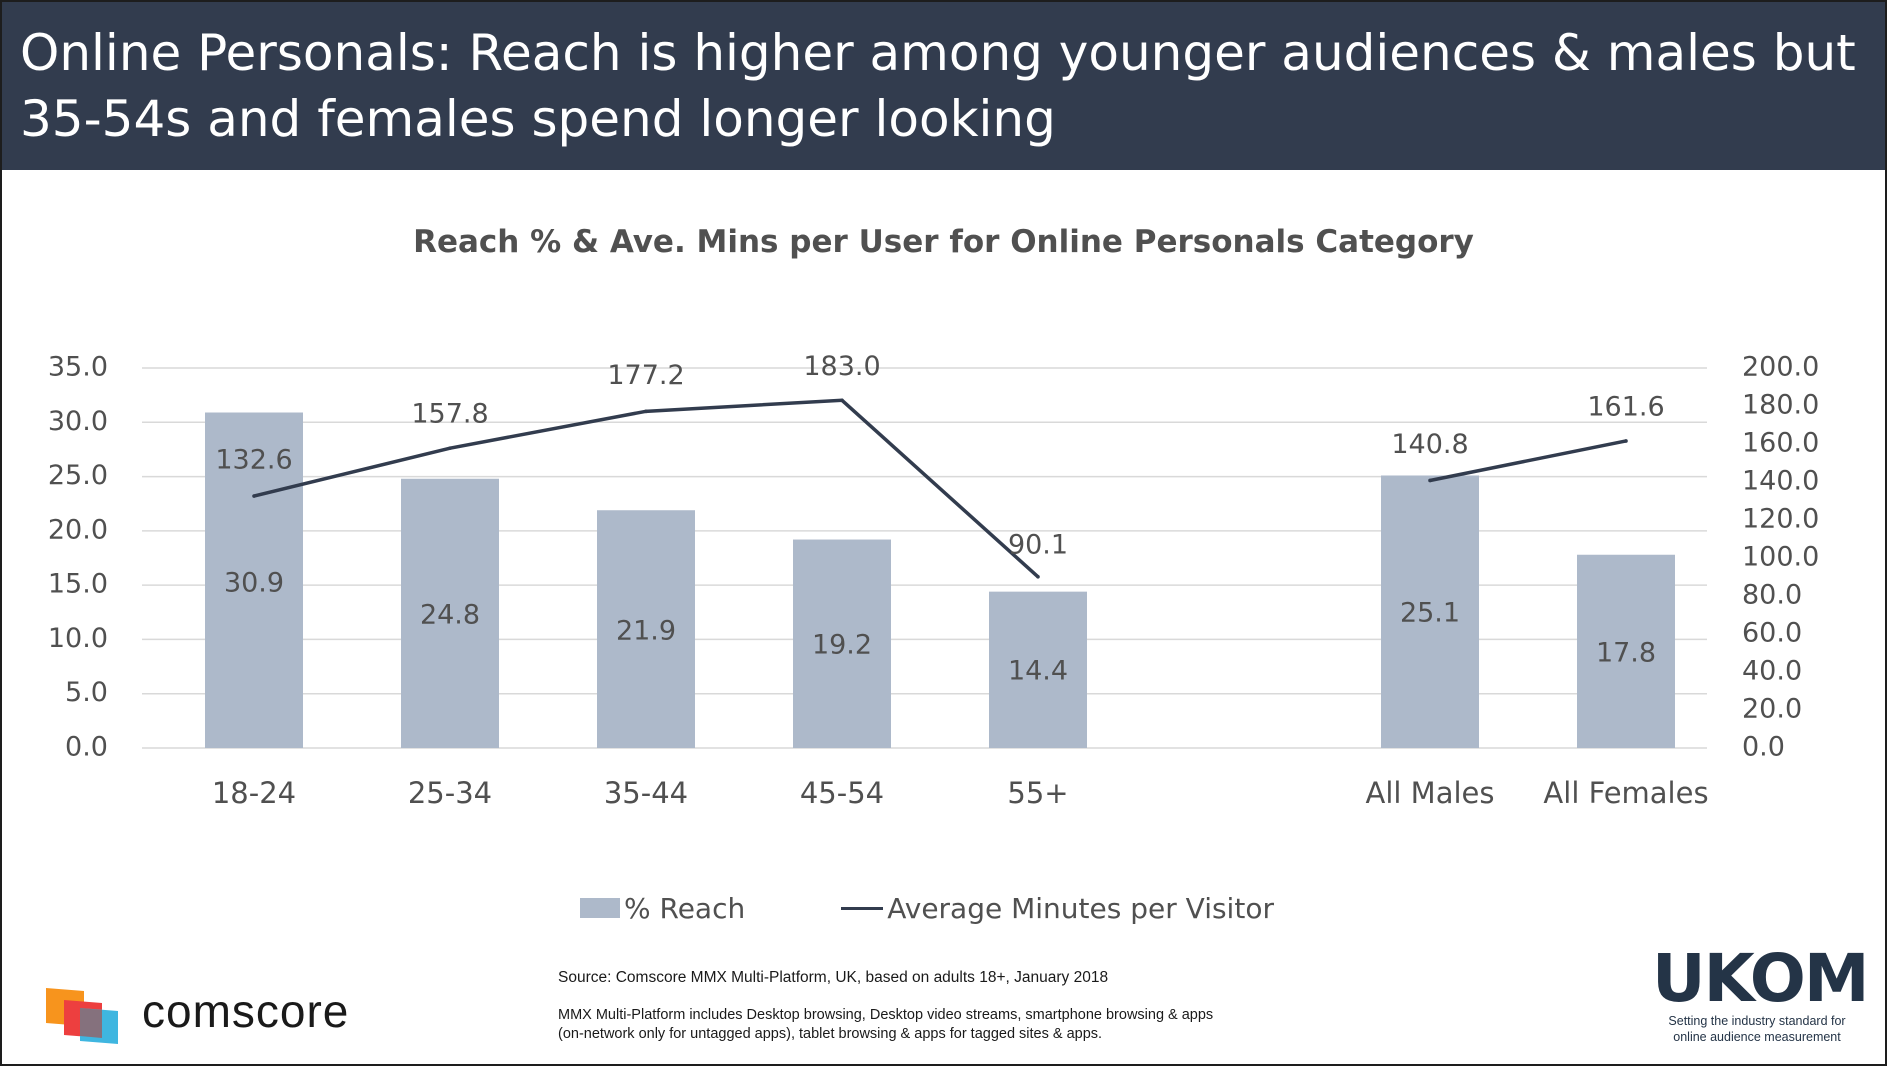 Image resolution: width=1887 pixels, height=1066 pixels. Describe the element at coordinates (1625, 793) in the screenshot. I see `x-category-label: All Females` at that location.